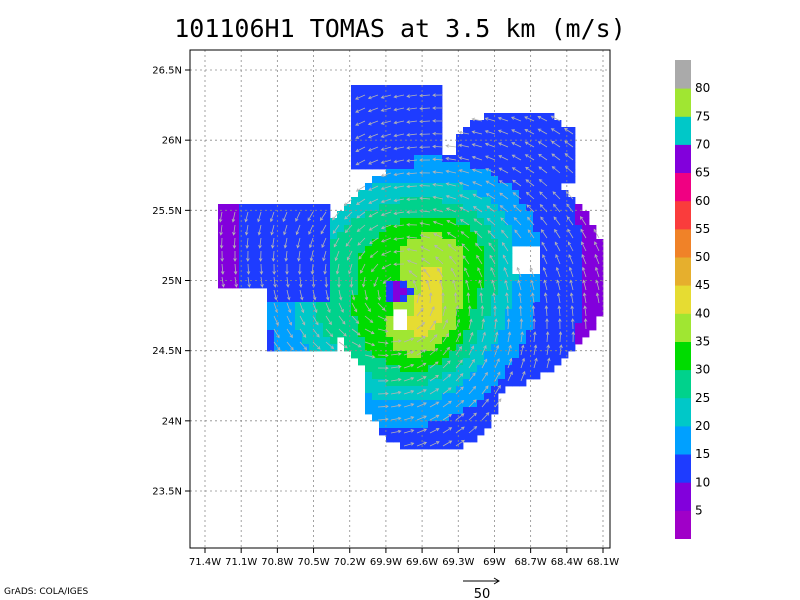  Describe the element at coordinates (241, 562) in the screenshot. I see `x-tick-label: 71.1W` at that location.